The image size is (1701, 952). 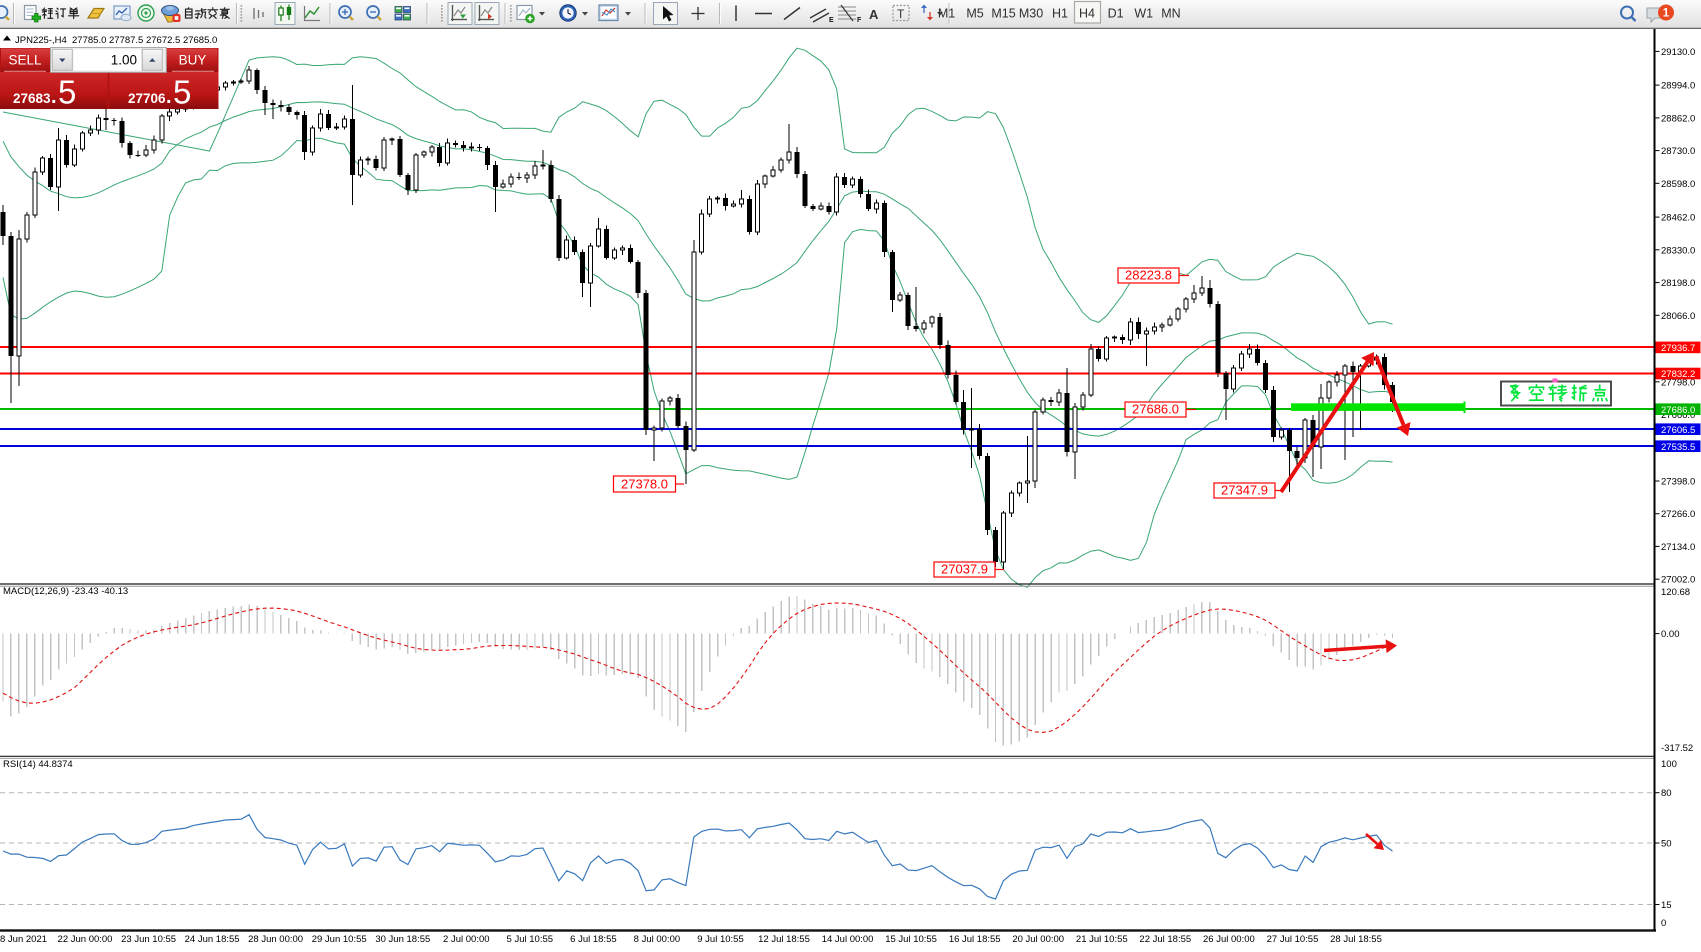 What do you see at coordinates (831, 20) in the screenshot?
I see `svg-text: E` at bounding box center [831, 20].